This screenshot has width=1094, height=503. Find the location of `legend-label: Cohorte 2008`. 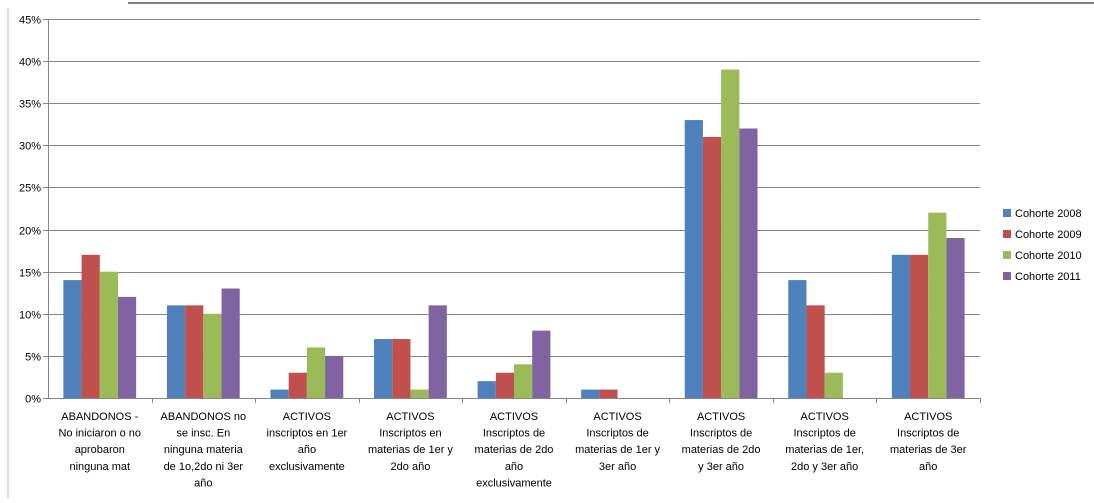

legend-label: Cohorte 2008 is located at coordinates (1048, 214).